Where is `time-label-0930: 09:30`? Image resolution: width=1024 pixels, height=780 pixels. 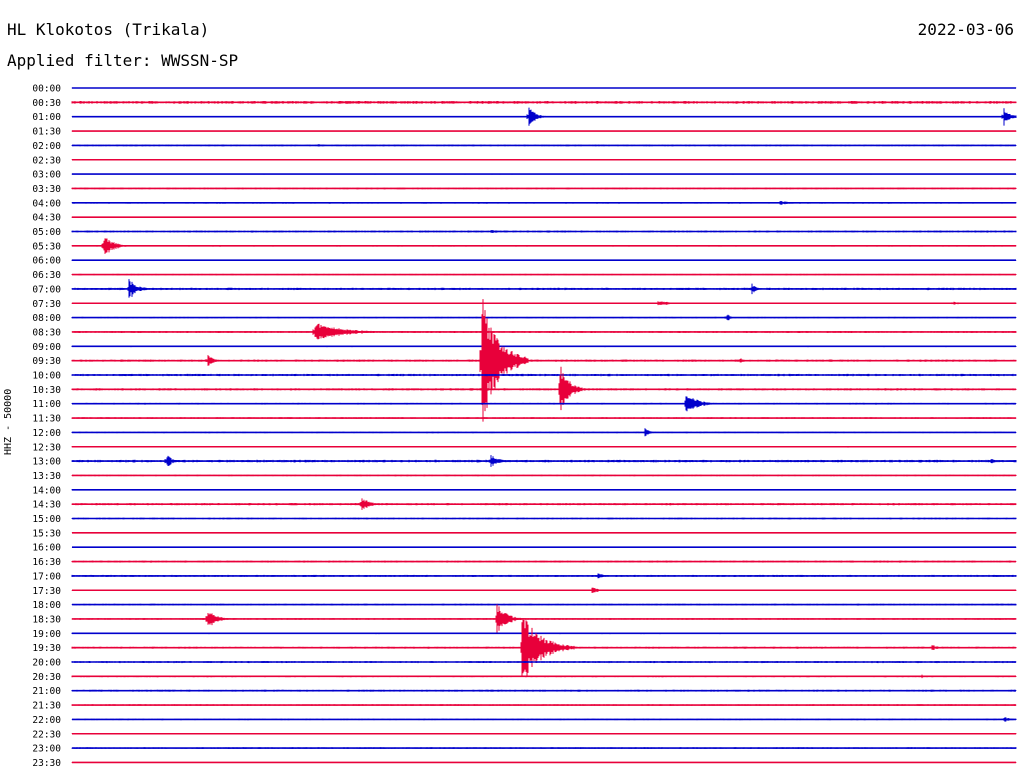
time-label-0930: 09:30 is located at coordinates (46, 361).